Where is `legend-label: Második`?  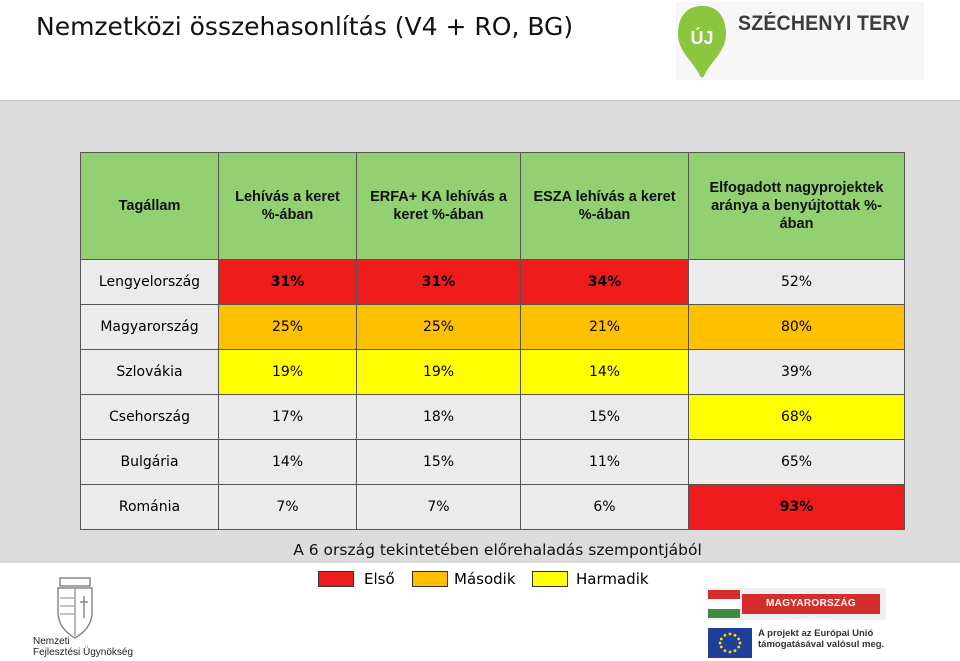
legend-label: Második is located at coordinates (485, 579).